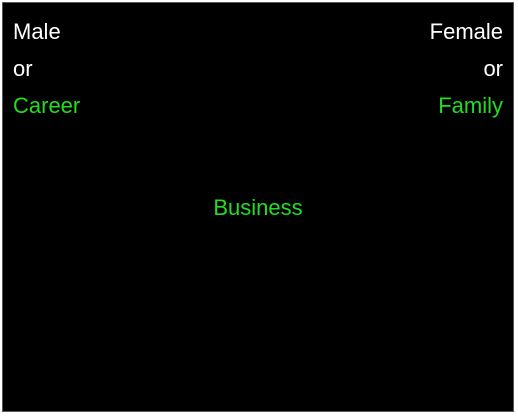 The width and height of the screenshot is (518, 416). What do you see at coordinates (466, 31) in the screenshot?
I see `right-category-primary: Female` at bounding box center [466, 31].